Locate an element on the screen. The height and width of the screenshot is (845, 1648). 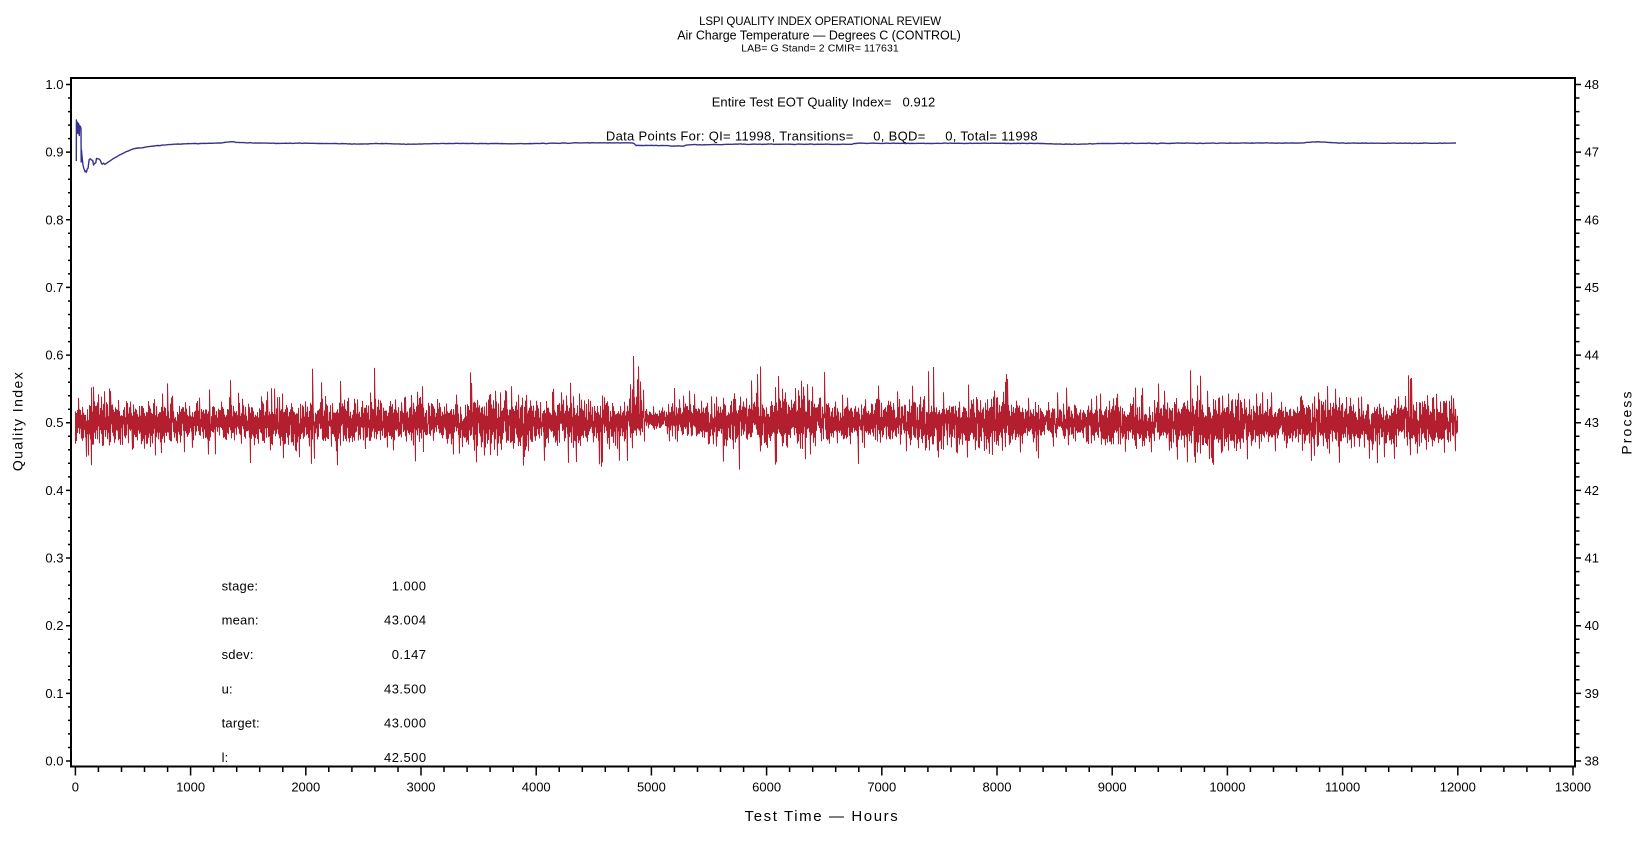
svg-text: LAB= G Stand= 2 CMIR= 117631 is located at coordinates (820, 49).